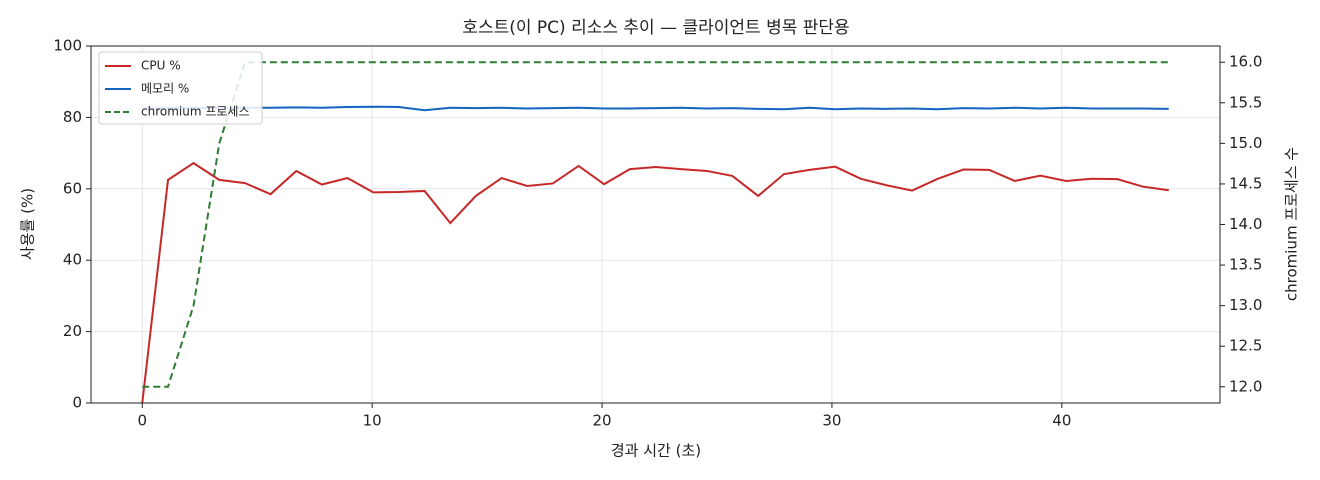 The width and height of the screenshot is (1320, 480). I want to click on y2-tick-label: 12.0, so click(1245, 386).